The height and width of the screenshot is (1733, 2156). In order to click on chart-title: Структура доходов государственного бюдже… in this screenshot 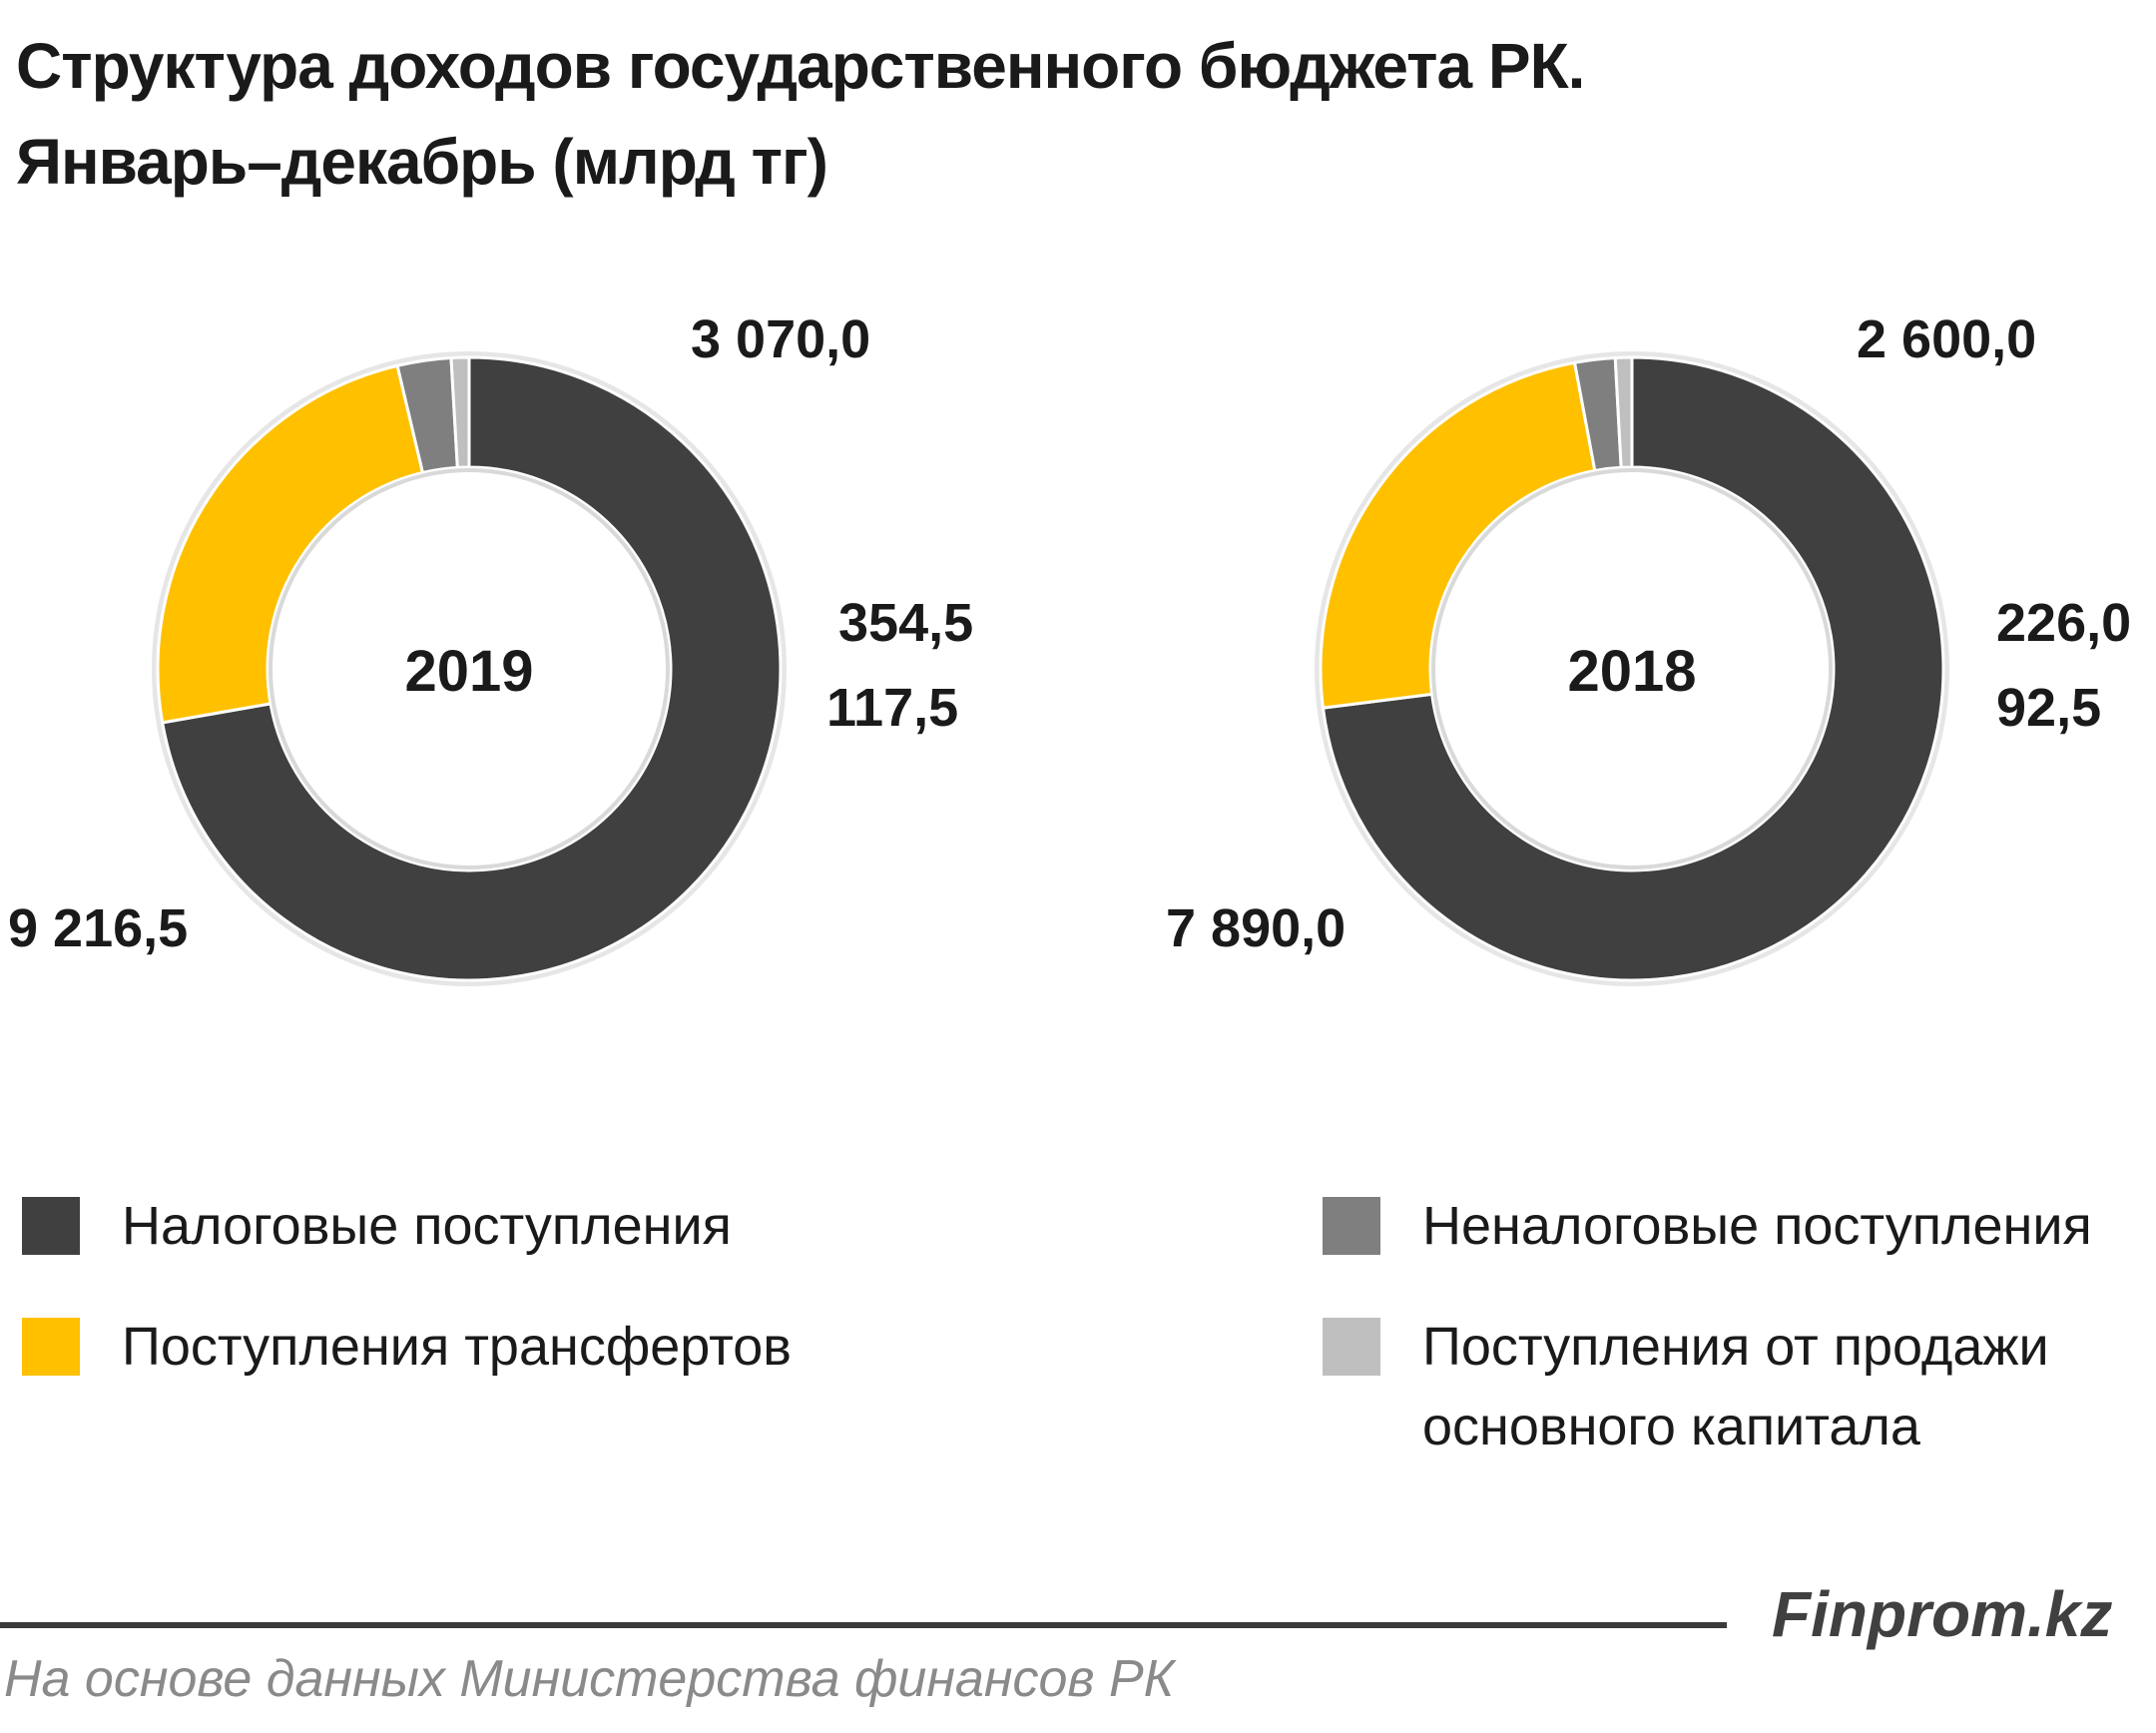, I will do `click(1064, 114)`.